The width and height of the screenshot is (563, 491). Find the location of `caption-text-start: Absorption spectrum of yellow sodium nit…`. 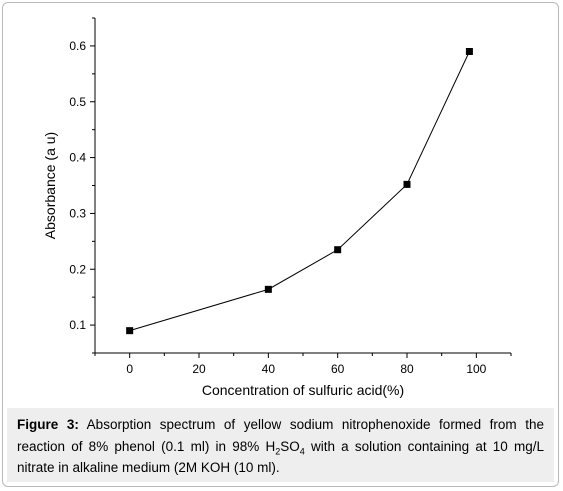

caption-text-start: Absorption spectrum of yellow sodium nit… is located at coordinates (280, 435).